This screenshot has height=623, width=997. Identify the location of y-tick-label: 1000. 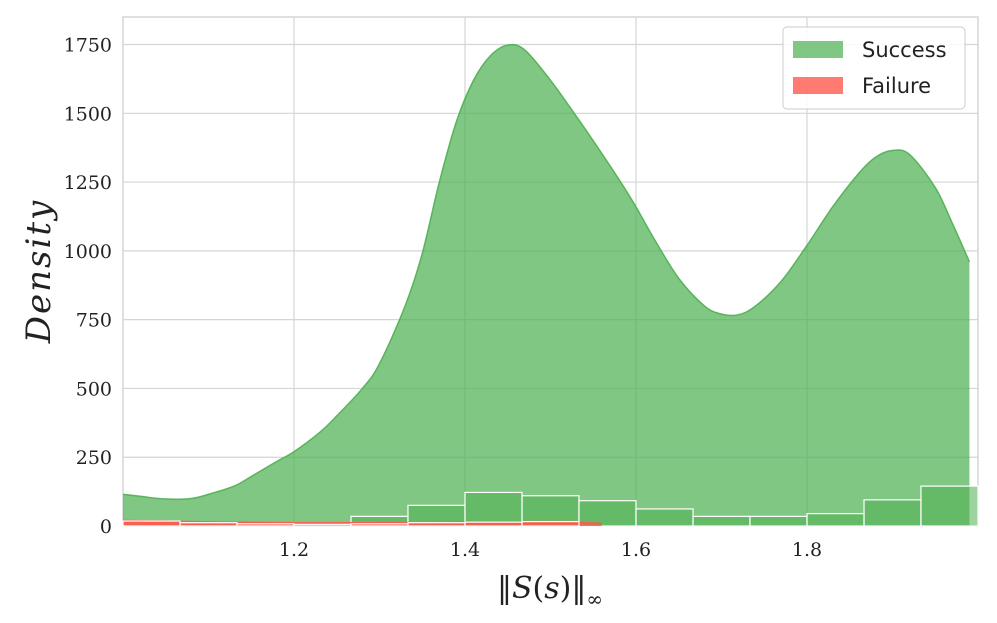
(88, 252).